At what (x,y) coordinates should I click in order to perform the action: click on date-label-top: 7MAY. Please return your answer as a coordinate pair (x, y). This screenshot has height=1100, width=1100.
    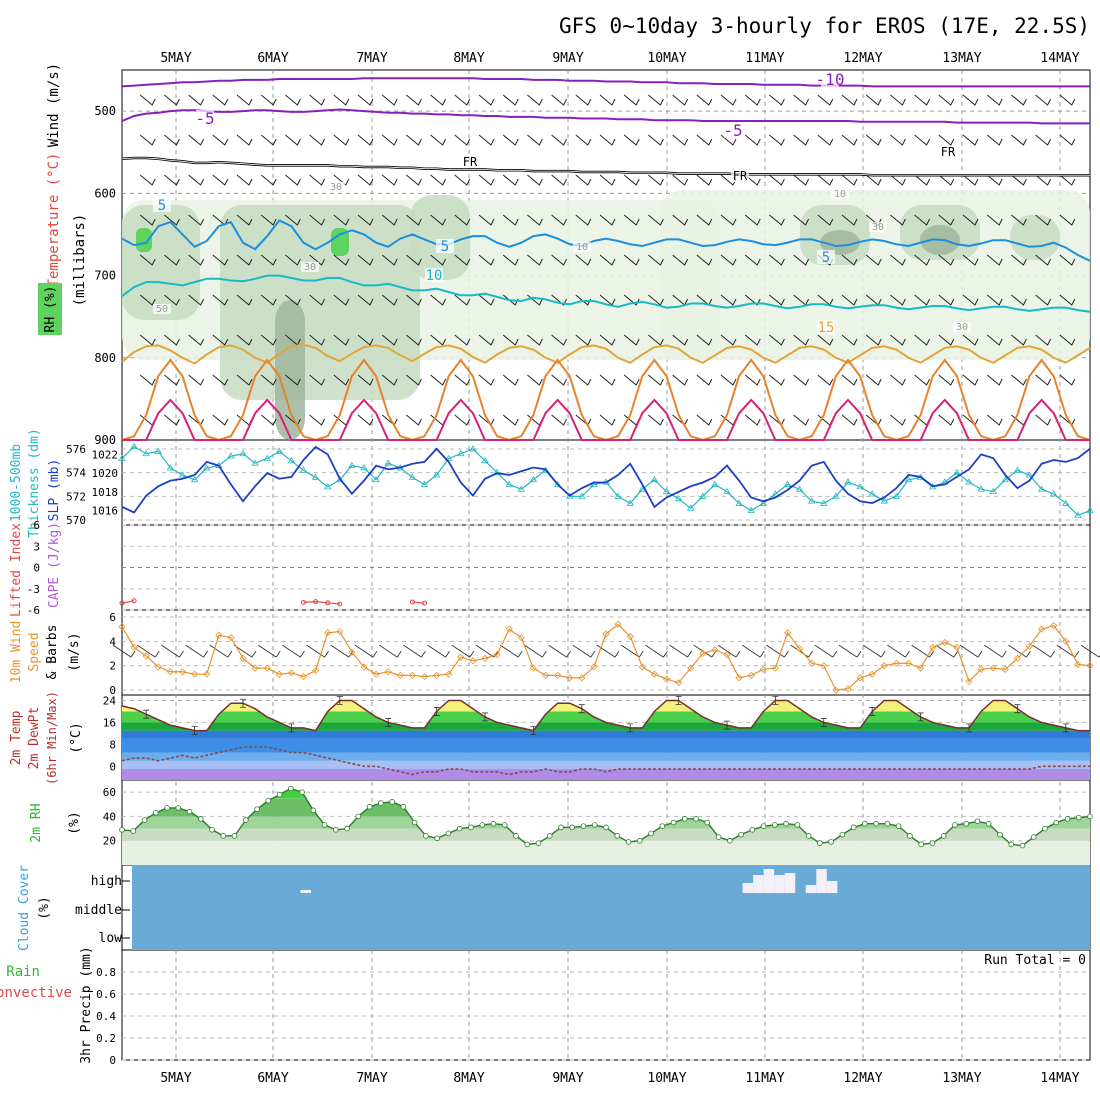
    Looking at the image, I should click on (371, 58).